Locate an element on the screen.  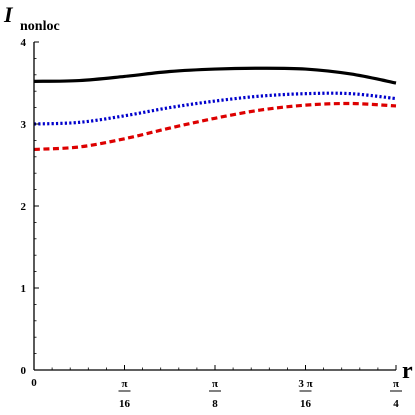
y-axis-title: I is located at coordinates (8, 14).